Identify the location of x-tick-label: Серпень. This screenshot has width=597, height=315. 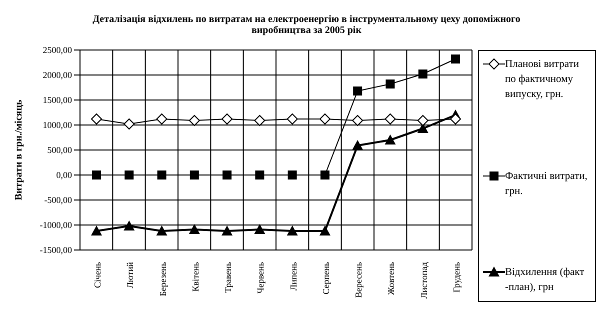
(325, 278).